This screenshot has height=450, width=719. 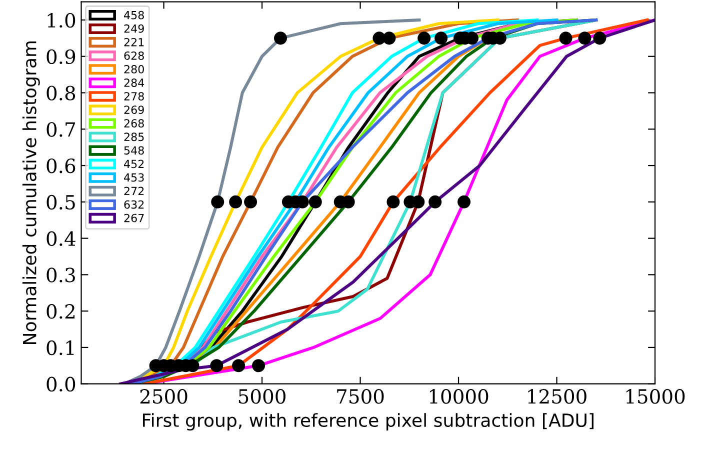 What do you see at coordinates (61, 56) in the screenshot?
I see `y-tick-label: 0.9` at bounding box center [61, 56].